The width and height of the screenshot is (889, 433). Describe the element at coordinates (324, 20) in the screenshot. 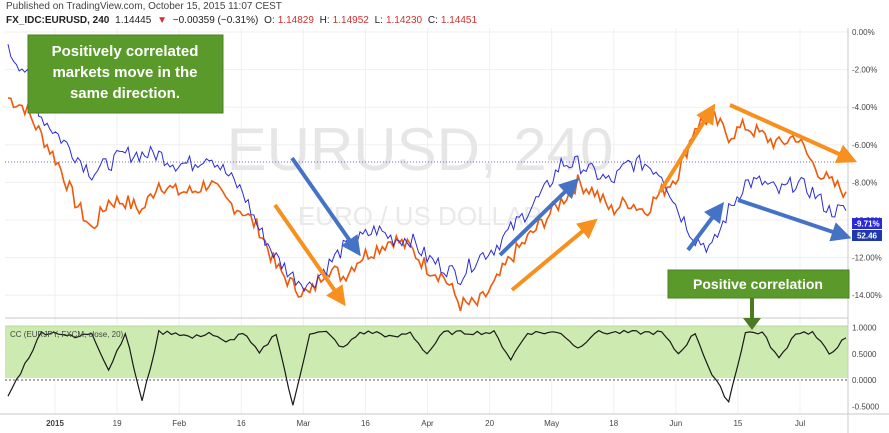

I see `high-label: H:` at that location.